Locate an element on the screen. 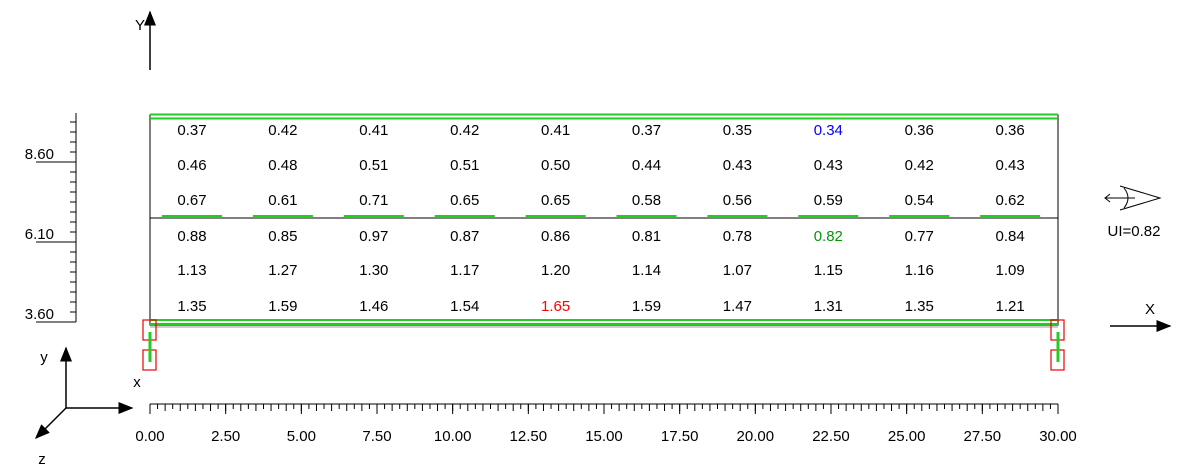  cell-value: 0.77 is located at coordinates (919, 236).